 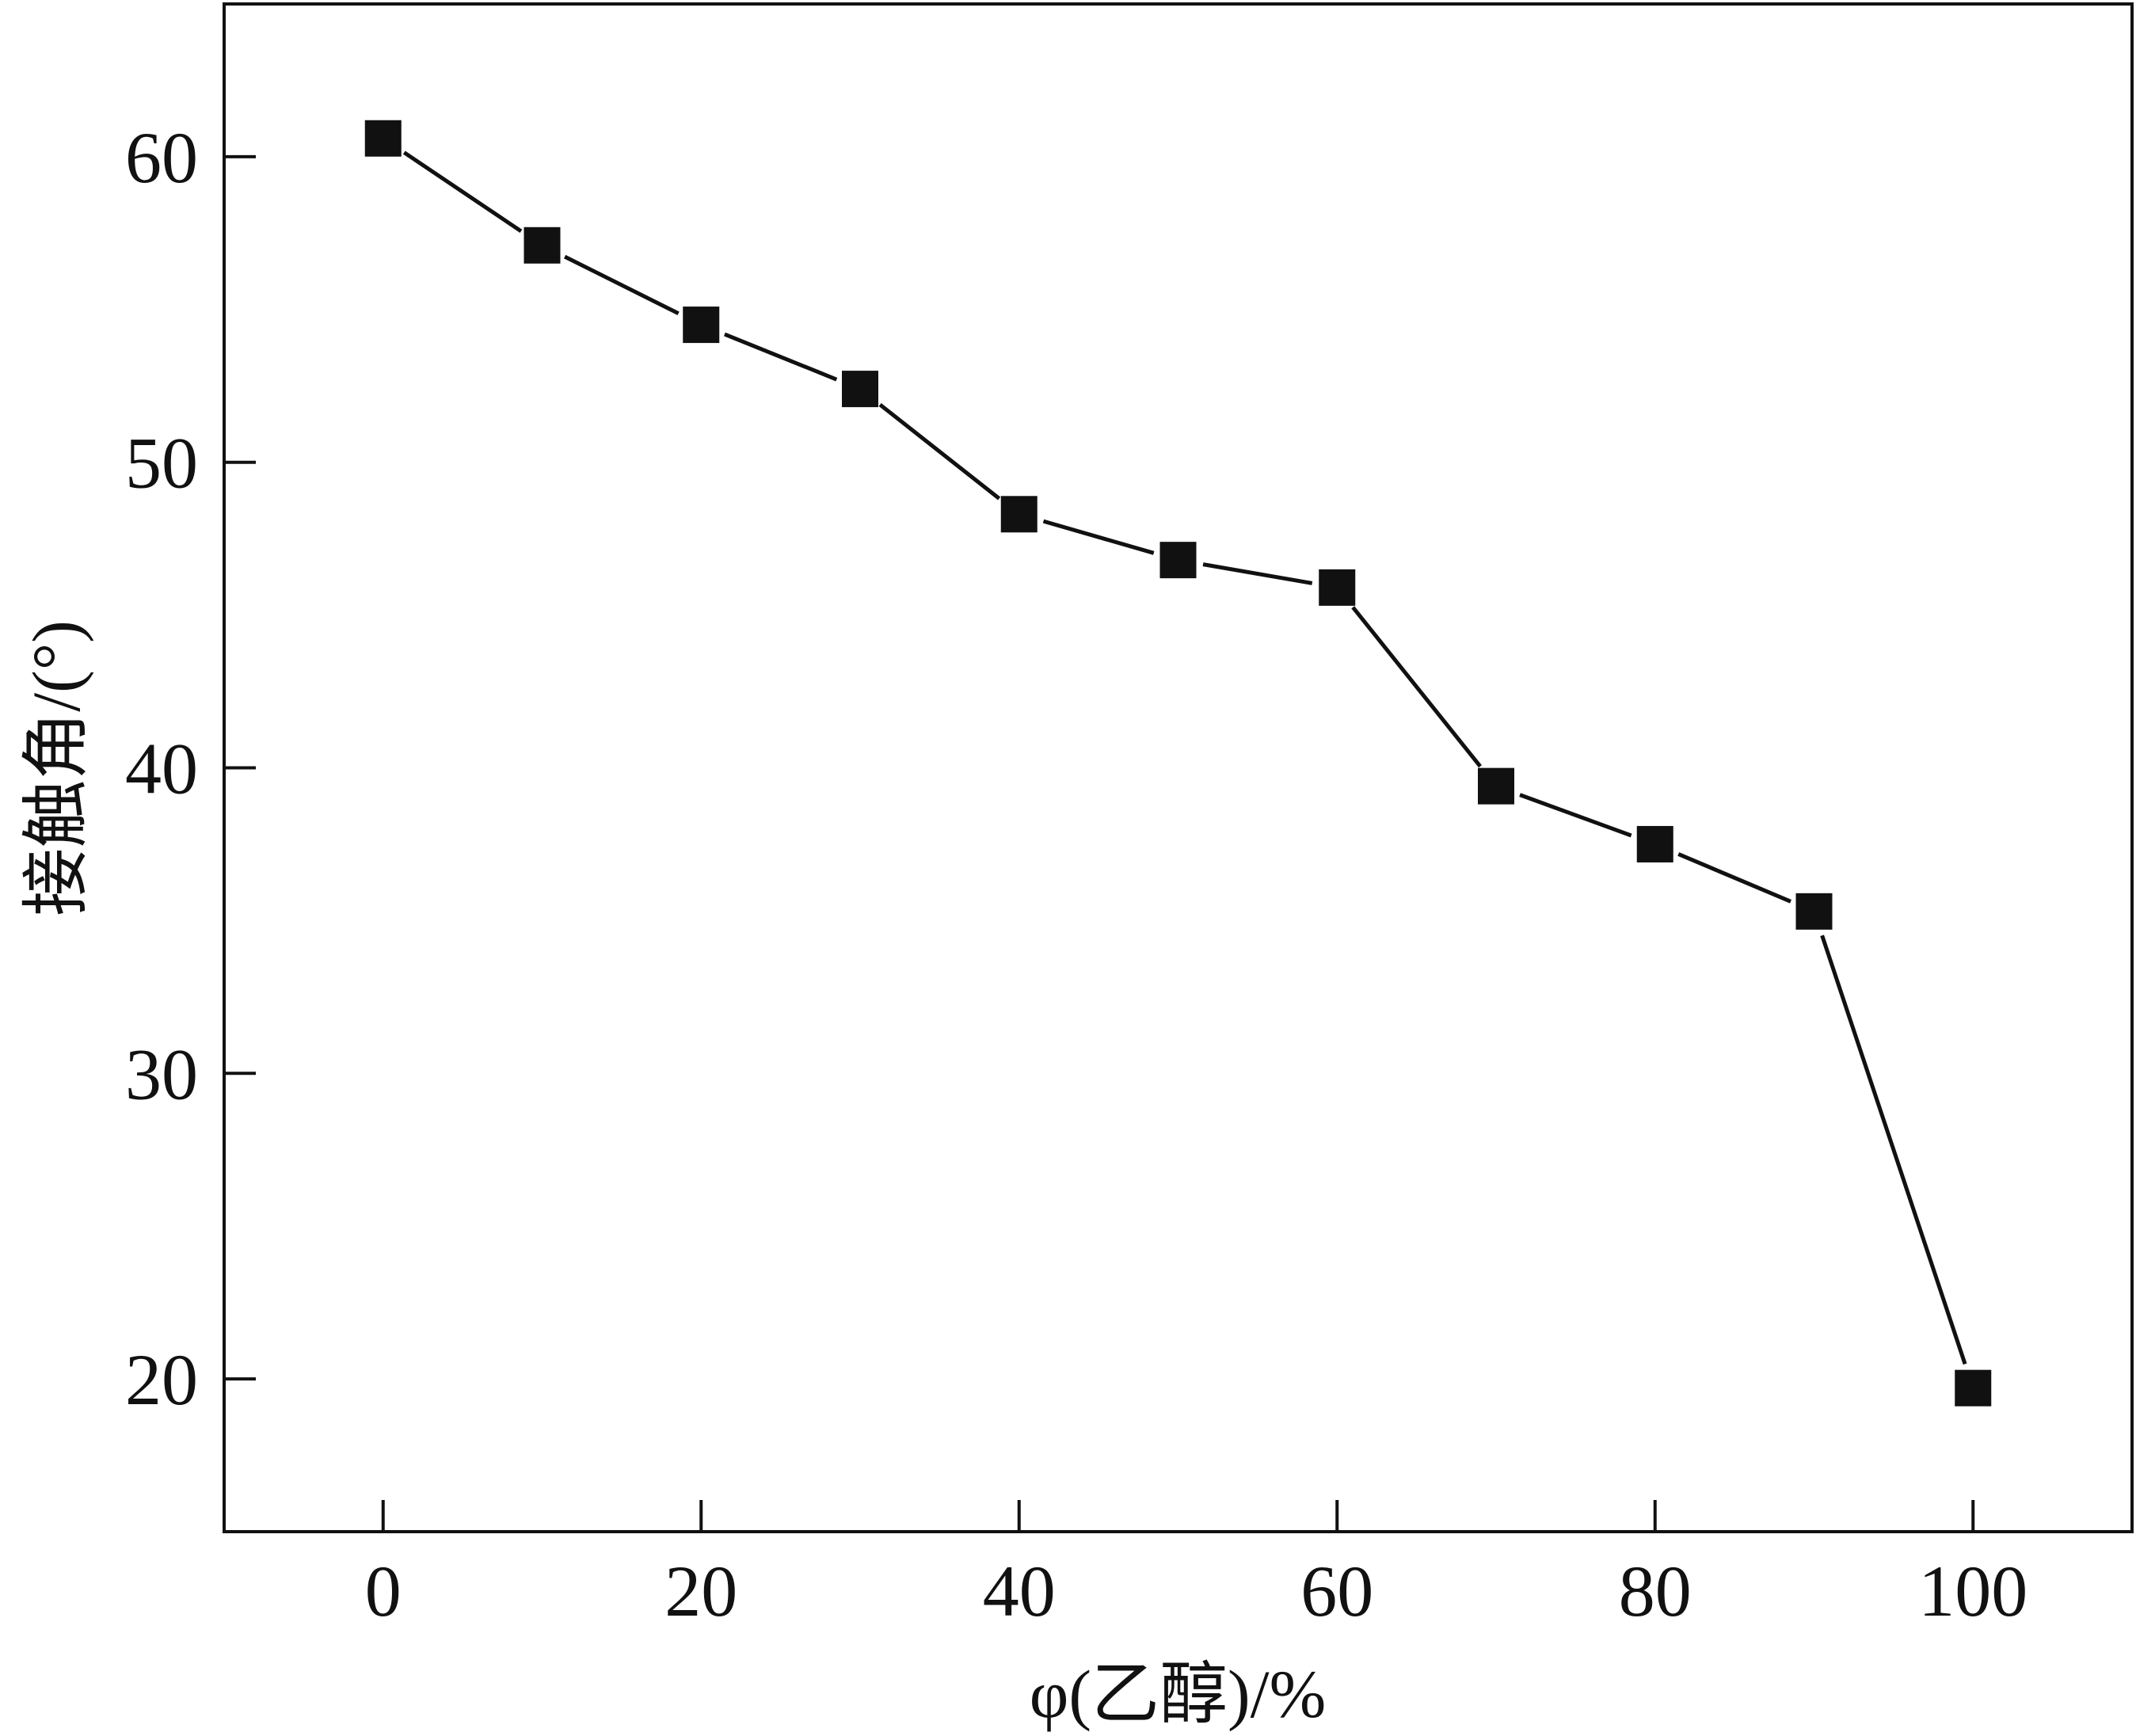 I want to click on y-tick-label-50: 50, so click(x=161, y=463).